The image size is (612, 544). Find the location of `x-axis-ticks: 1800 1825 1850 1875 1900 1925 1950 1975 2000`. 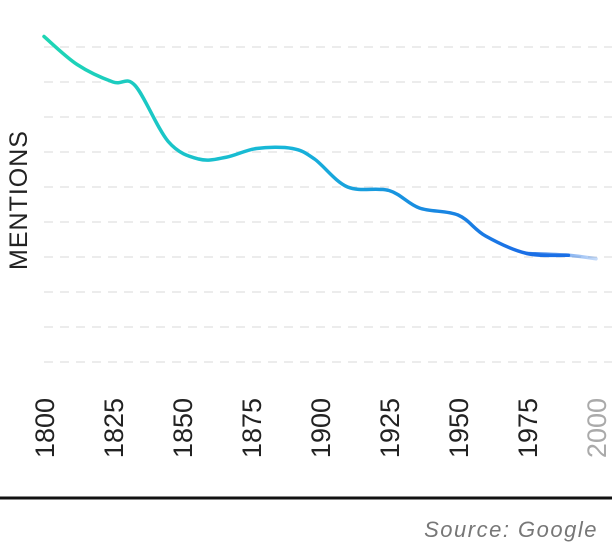

x-axis-ticks: 1800 1825 1850 1875 1900 1925 1950 1975 2000 is located at coordinates (321, 428).